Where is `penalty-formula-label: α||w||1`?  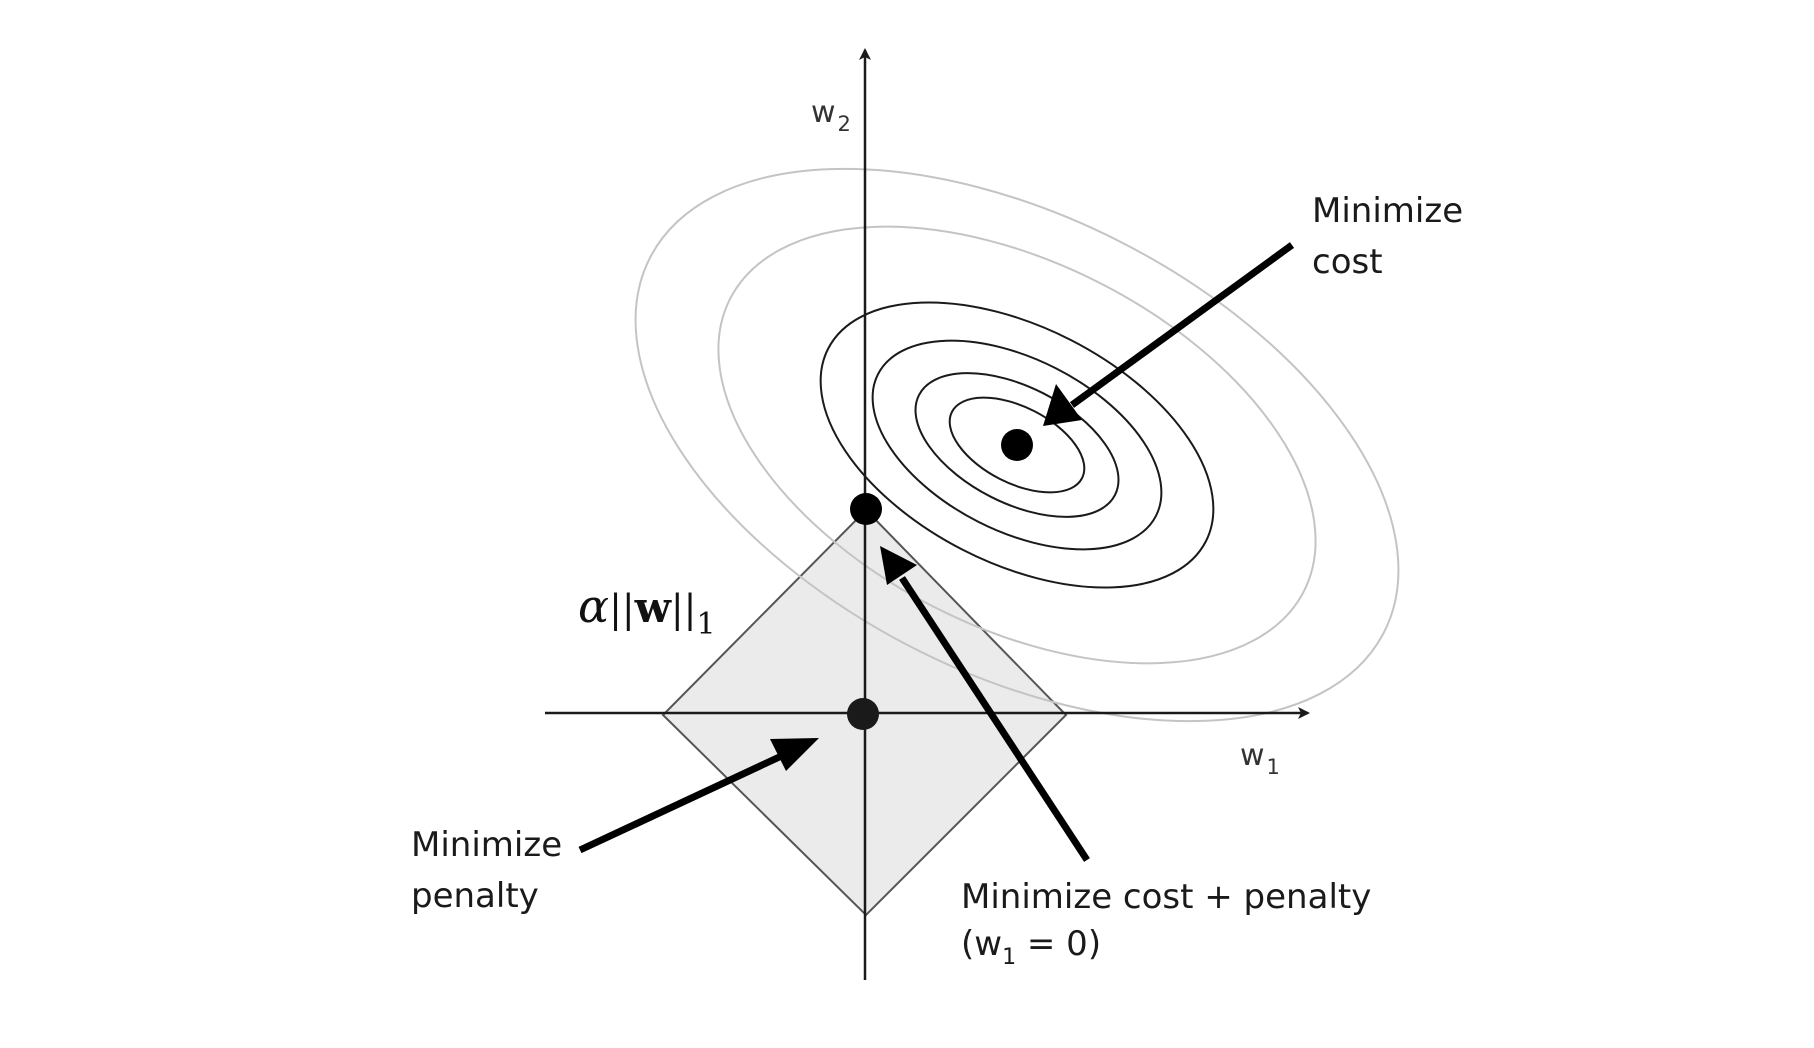 penalty-formula-label: α||w||1 is located at coordinates (647, 610).